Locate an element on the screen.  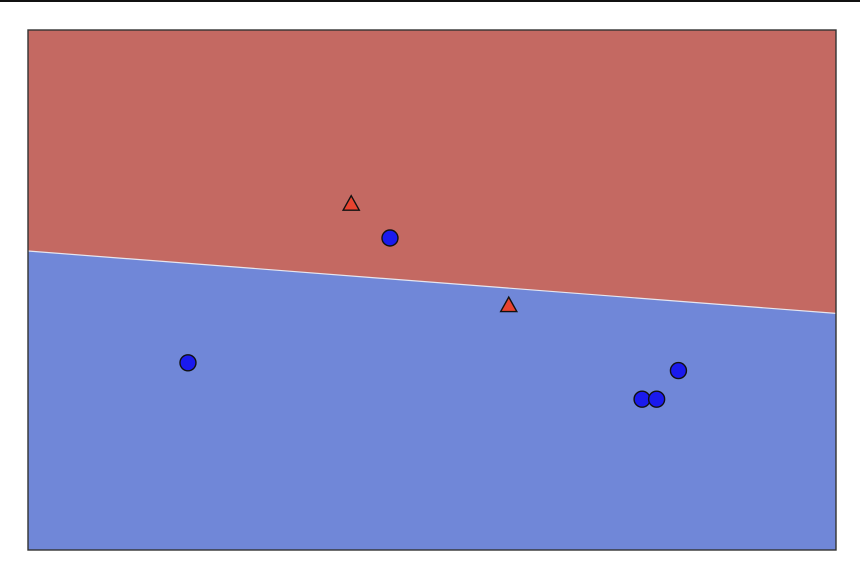
decision-boundary-line is located at coordinates (432, 282).